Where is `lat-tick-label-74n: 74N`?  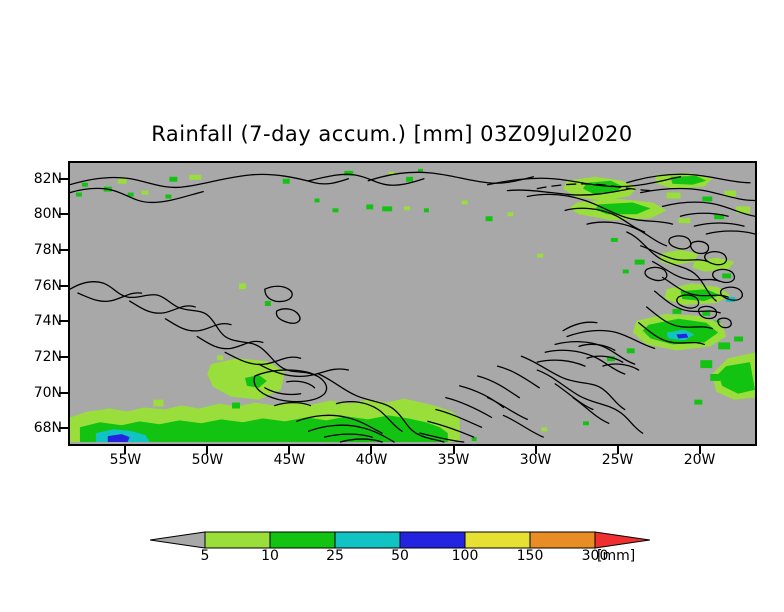 lat-tick-label-74n: 74N is located at coordinates (47, 321).